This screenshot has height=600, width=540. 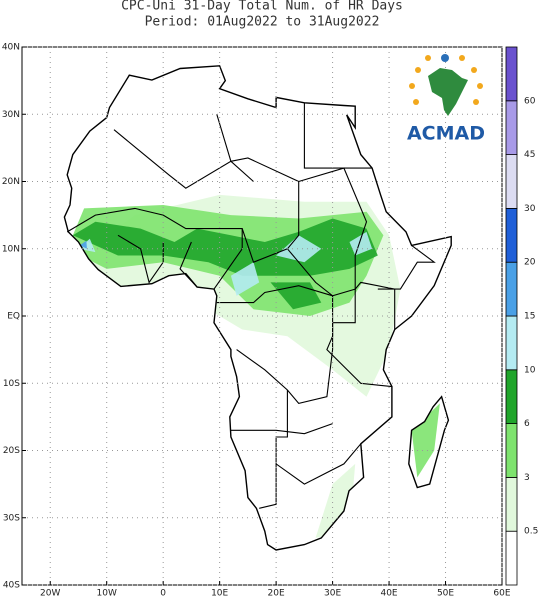 What do you see at coordinates (531, 532) in the screenshot?
I see `colorbar-label: 0.5` at bounding box center [531, 532].